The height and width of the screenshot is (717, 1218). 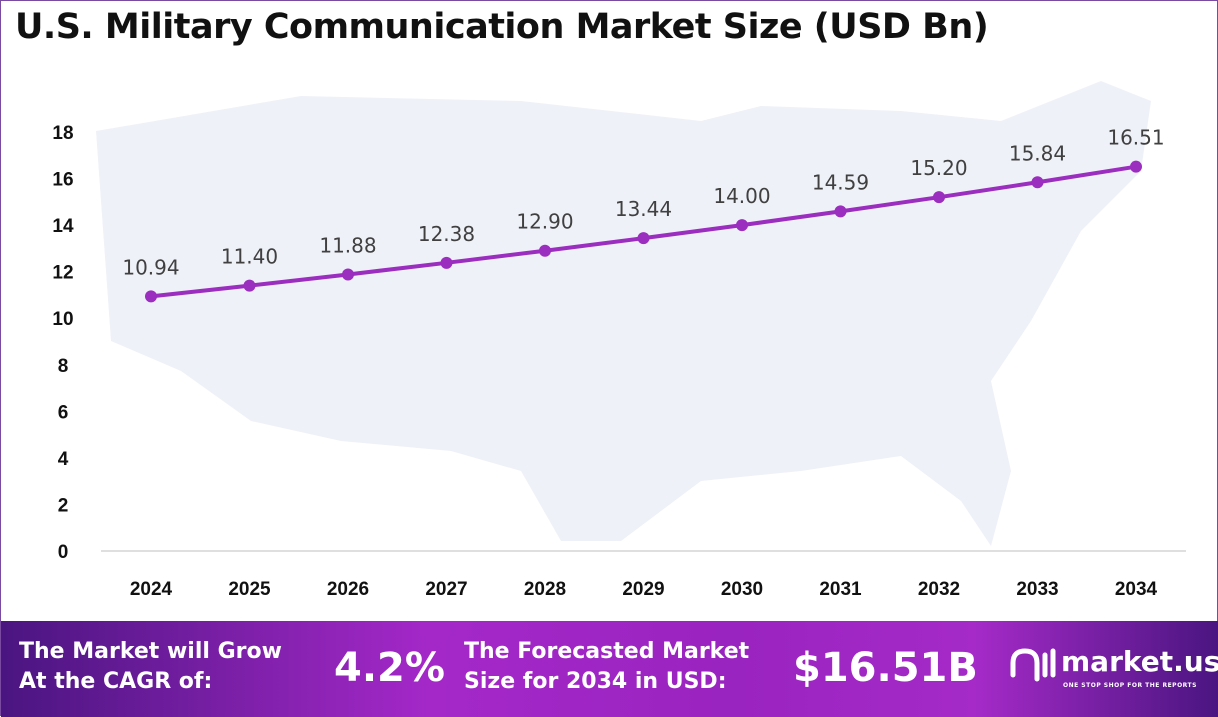 What do you see at coordinates (62, 133) in the screenshot?
I see `y-tick-label: 18` at bounding box center [62, 133].